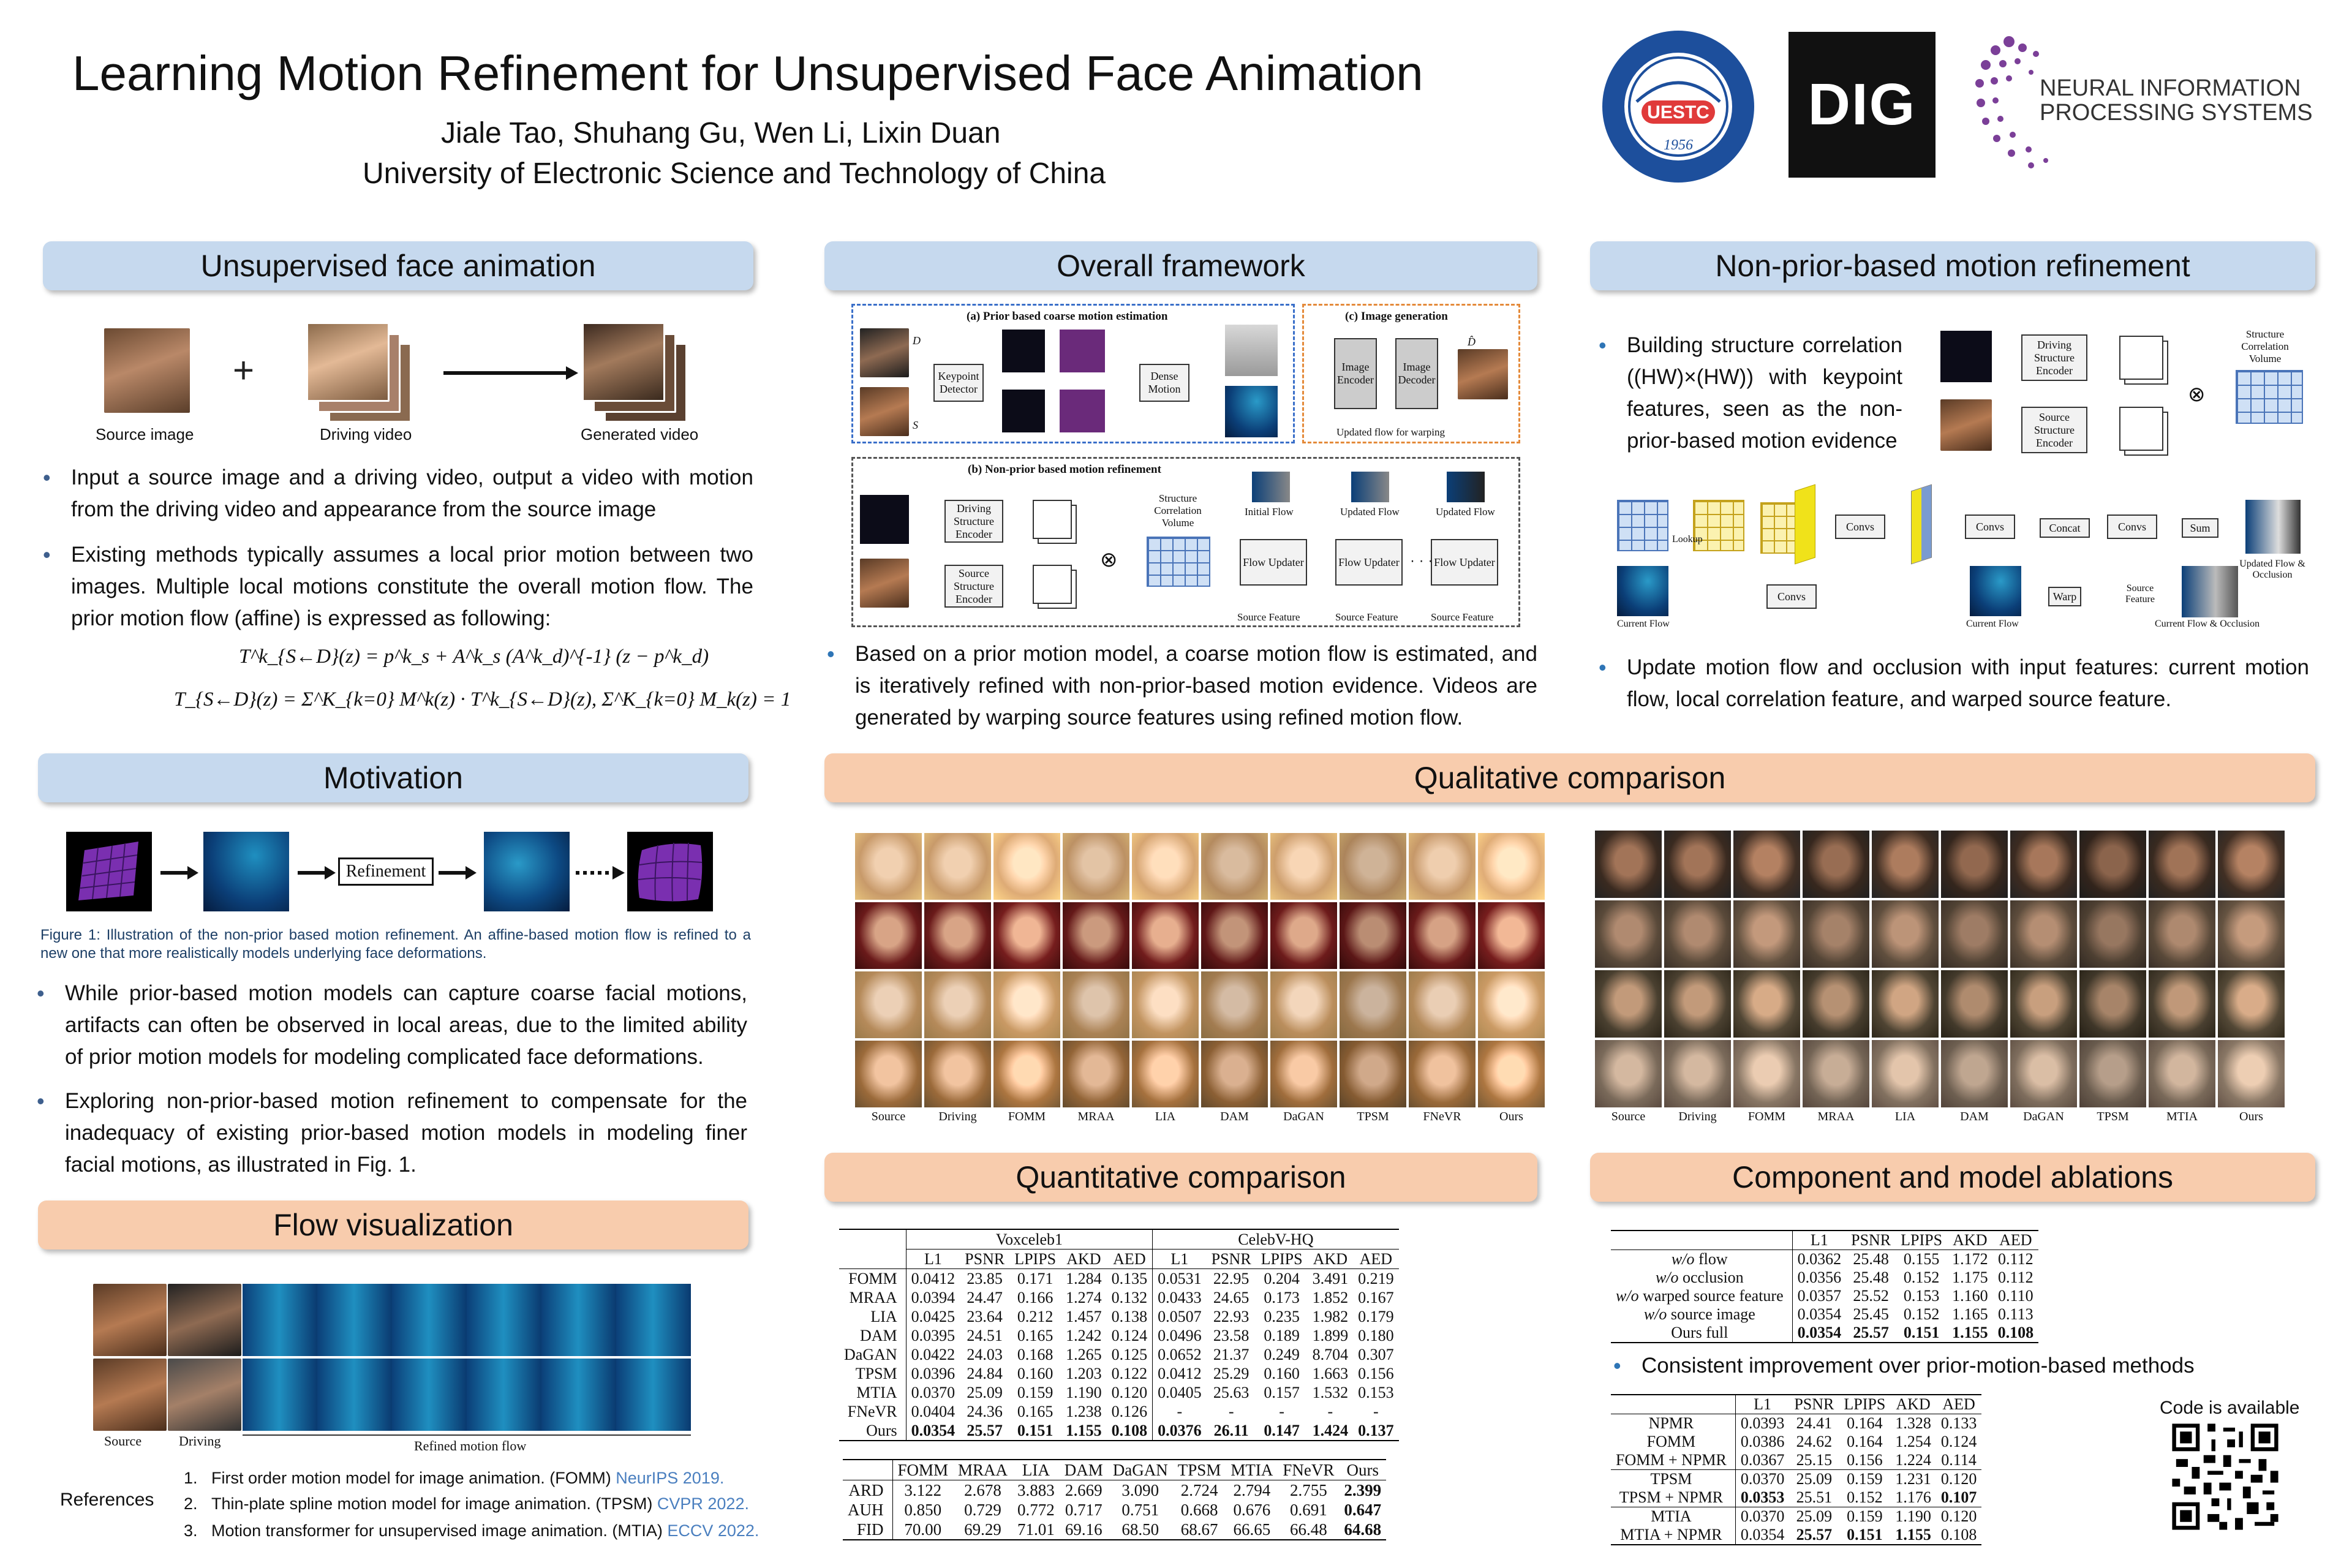  I want to click on section-header-framework: Overall framework, so click(1181, 265).